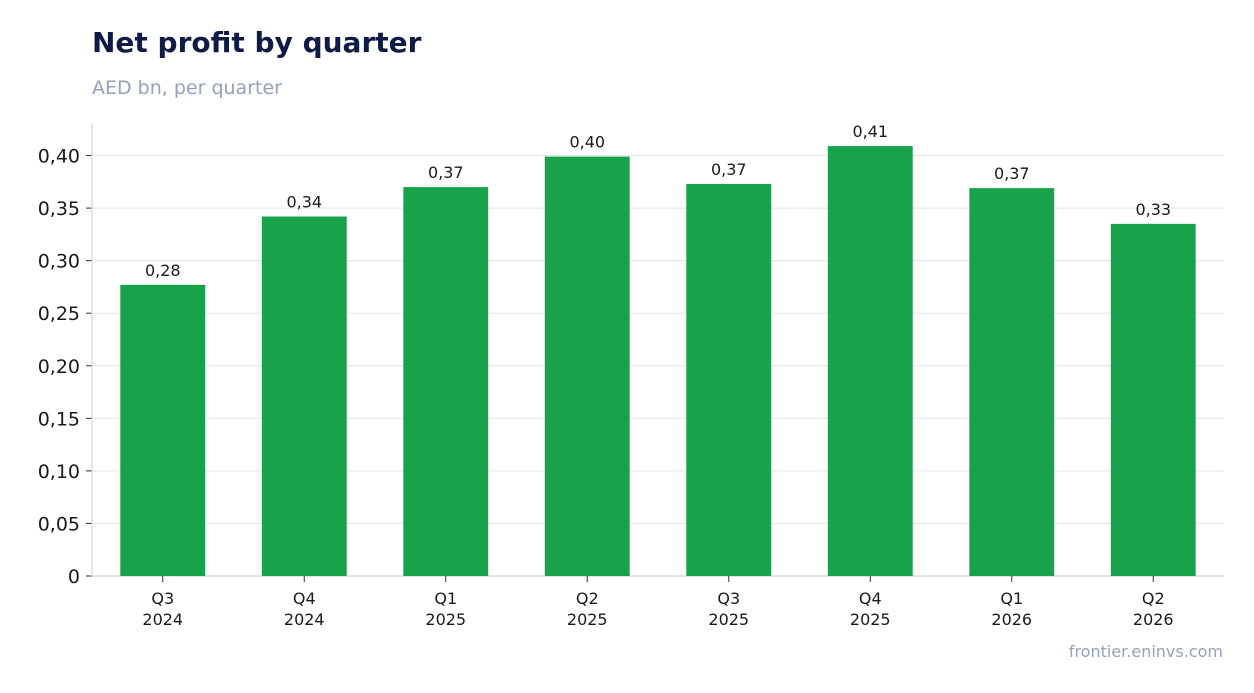 The height and width of the screenshot is (693, 1254). Describe the element at coordinates (59, 314) in the screenshot. I see `y-tick-label: 0,25` at that location.